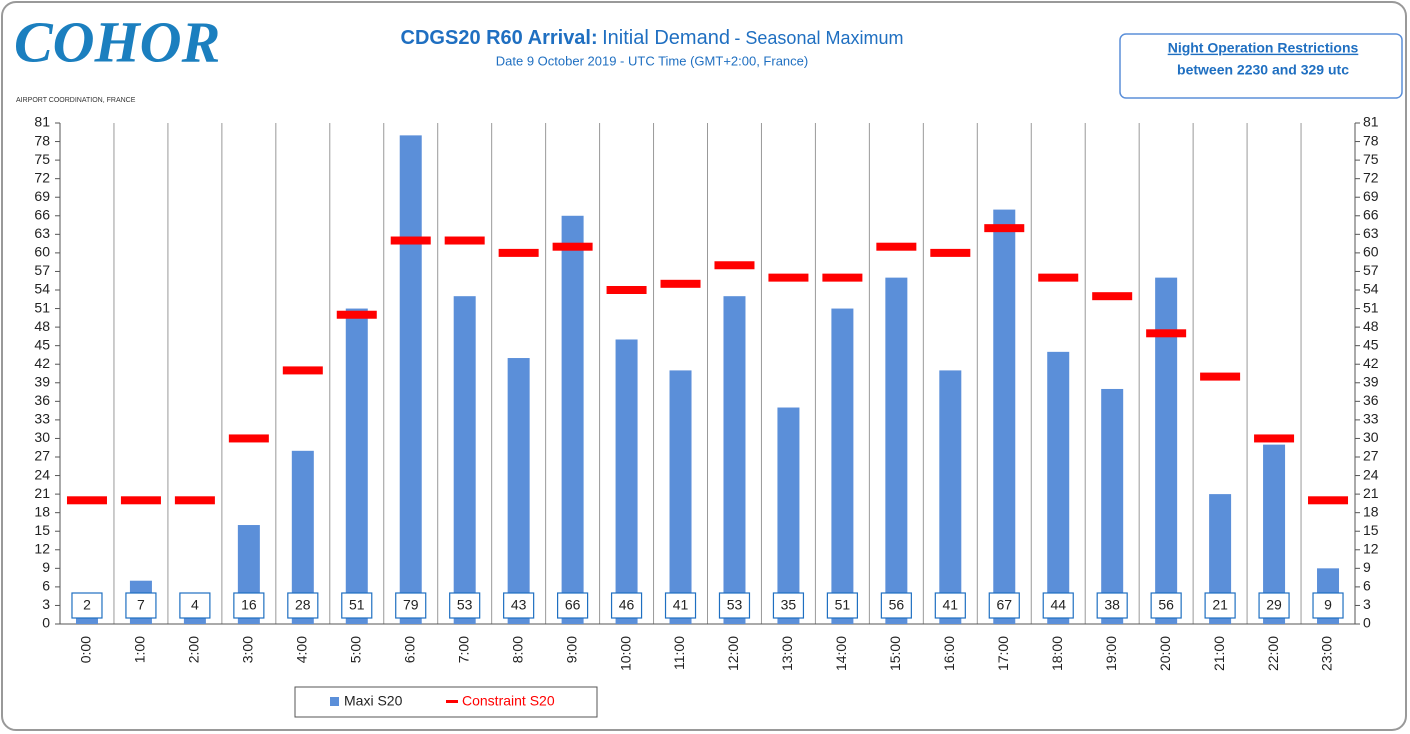  Describe the element at coordinates (46, 586) in the screenshot. I see `y-tick-label: 6` at that location.